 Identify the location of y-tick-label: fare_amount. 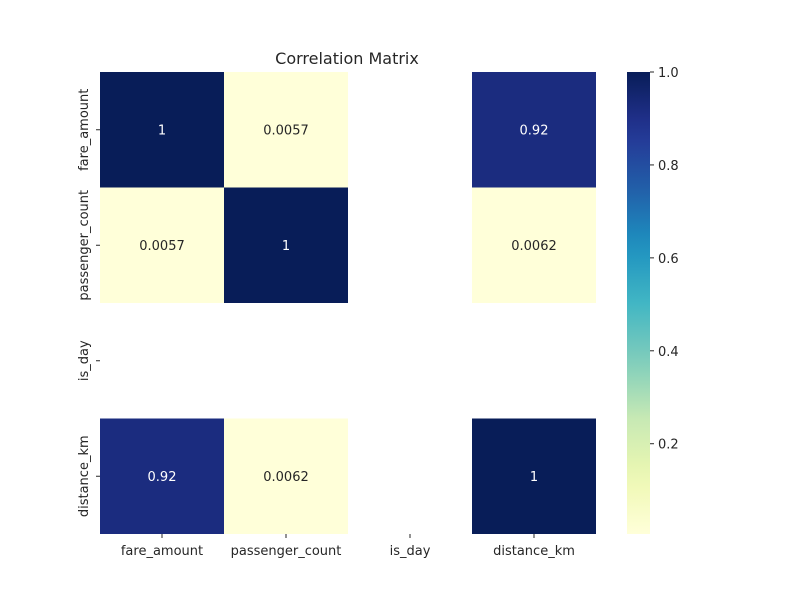
(84, 130).